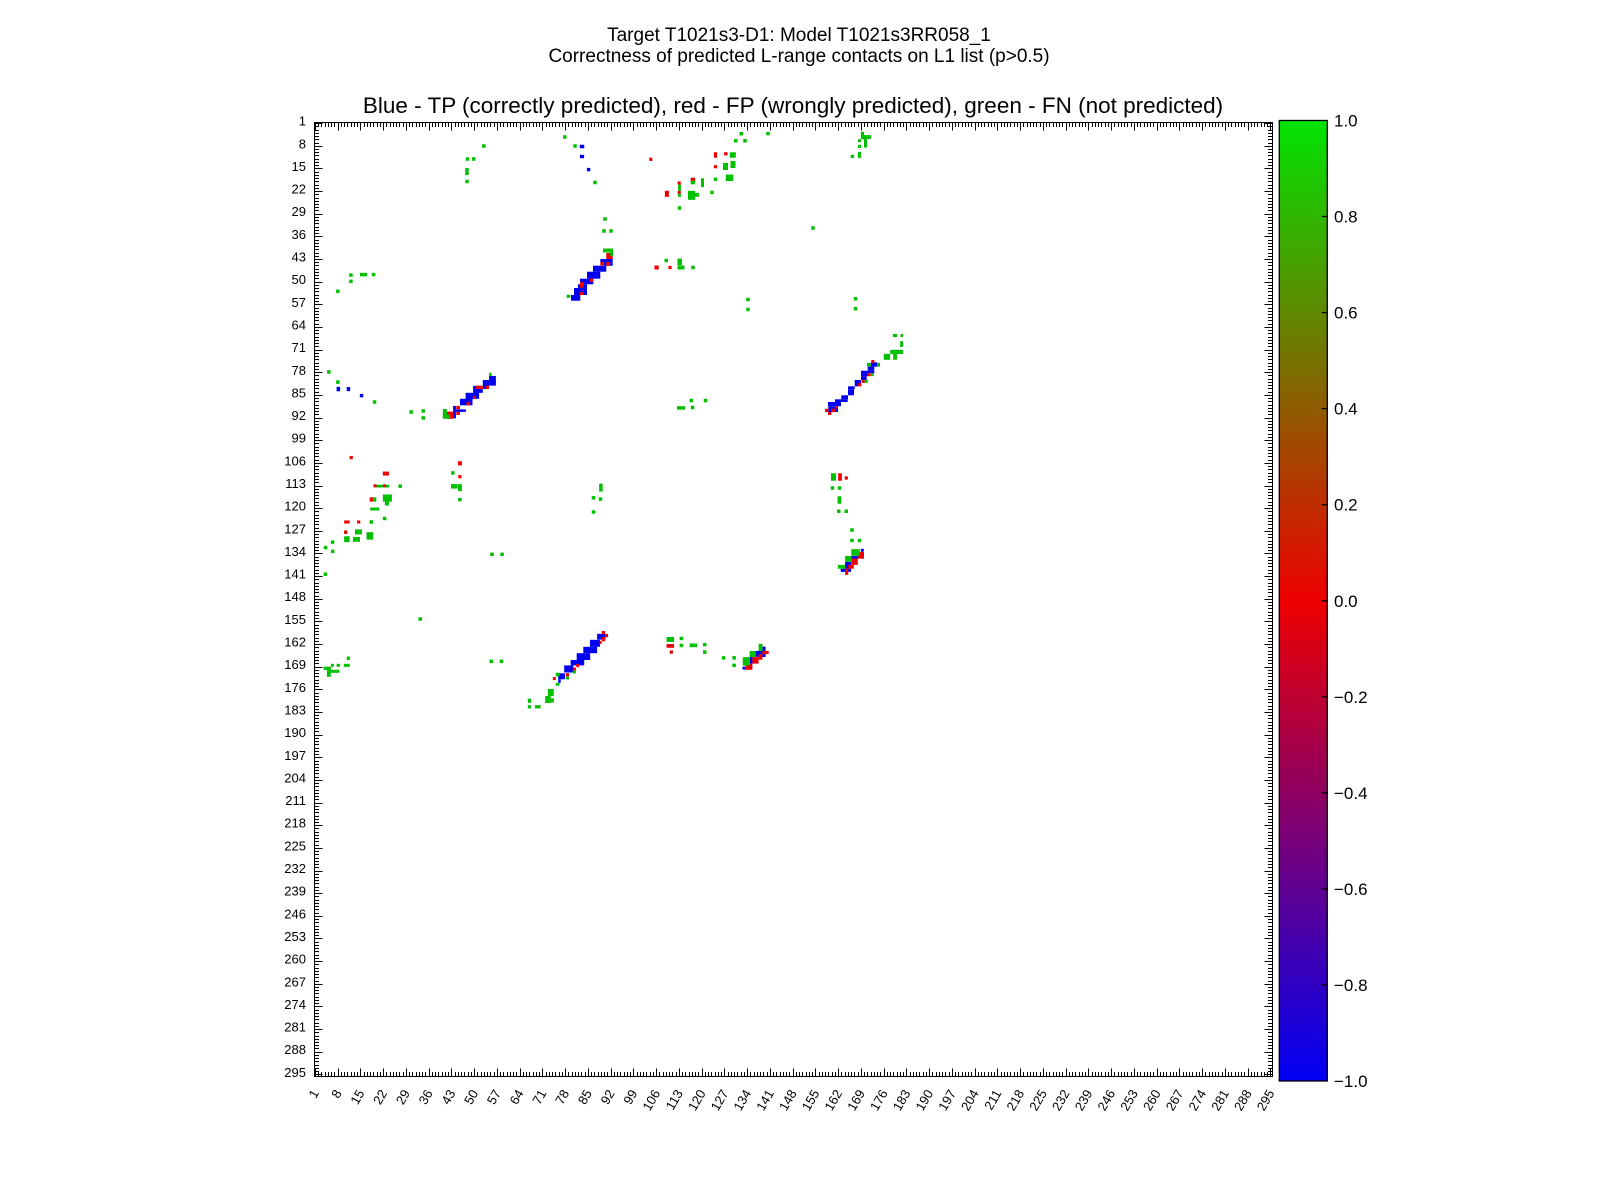  Describe the element at coordinates (295, 528) in the screenshot. I see `svg-text: 127` at that location.